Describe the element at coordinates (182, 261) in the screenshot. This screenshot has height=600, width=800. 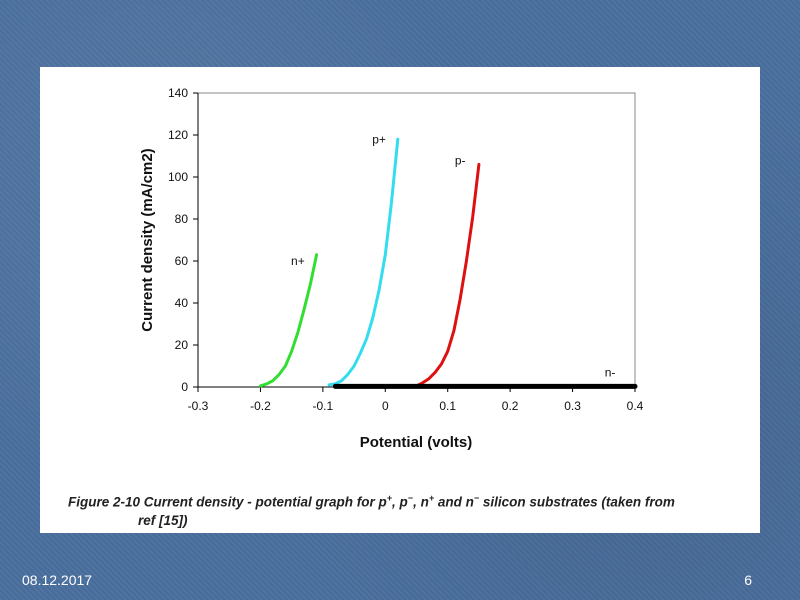
I see `y-tick-label: 60` at that location.